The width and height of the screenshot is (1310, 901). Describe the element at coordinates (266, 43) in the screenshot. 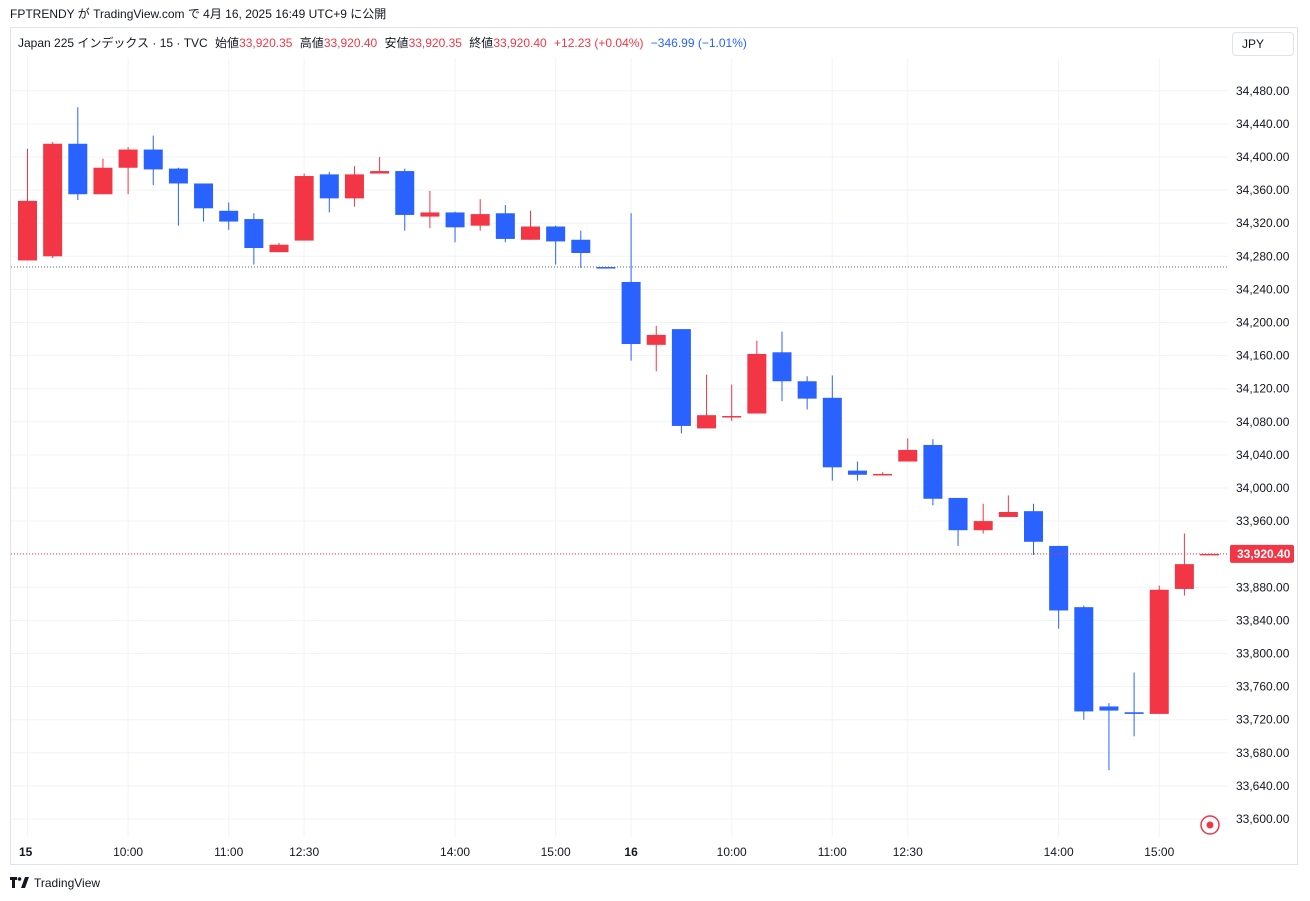

I see `open-value: 33,920.35` at that location.